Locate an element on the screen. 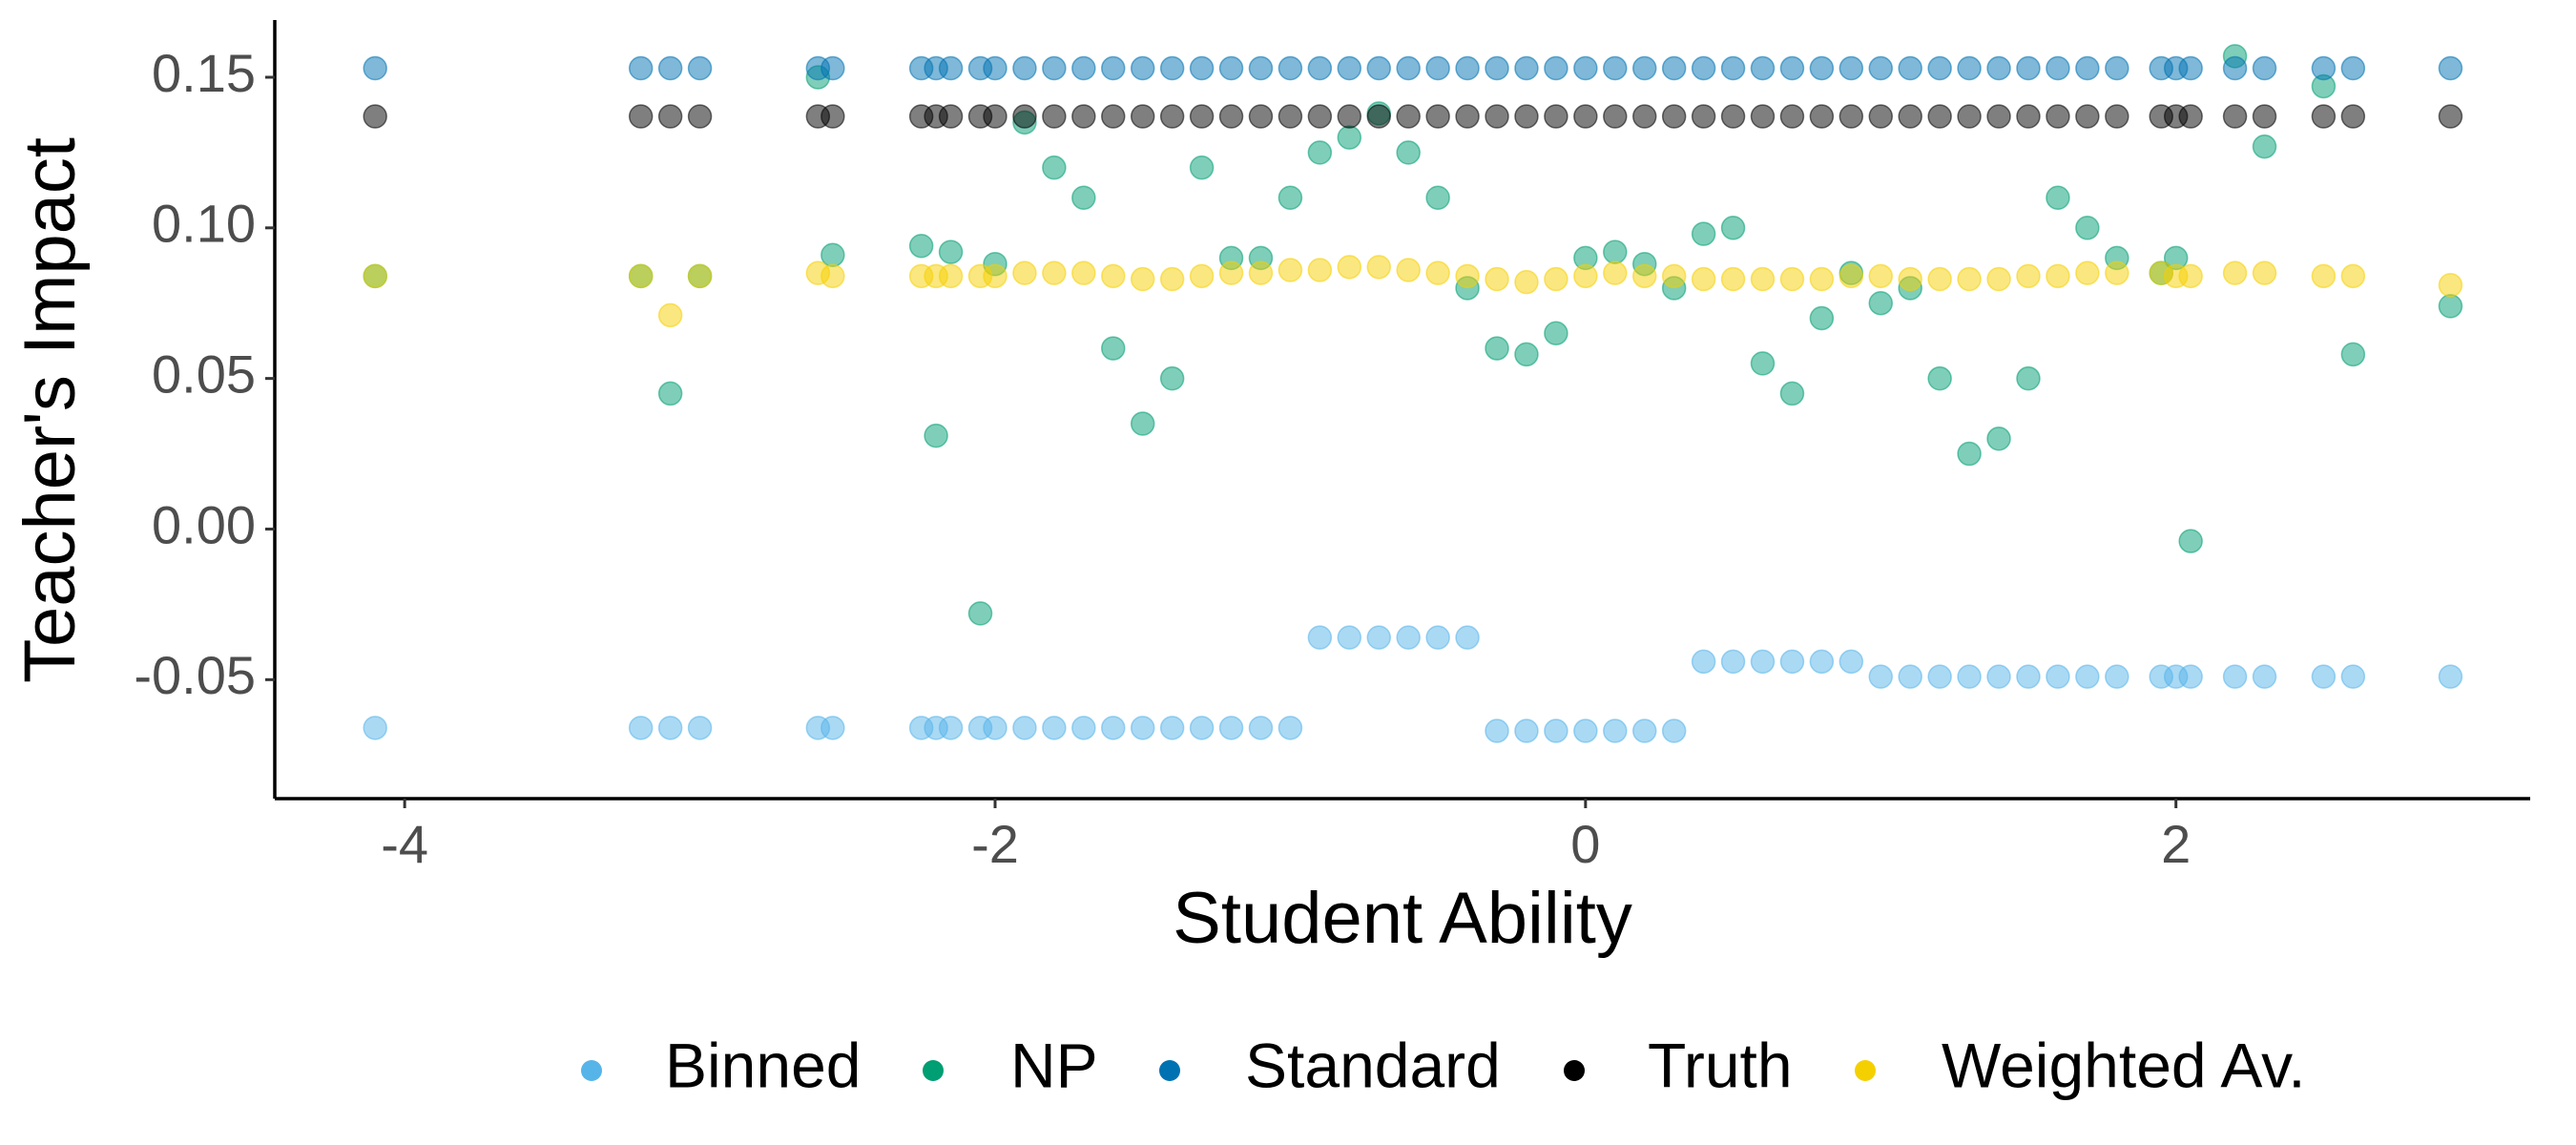  x-tick-label: -2 is located at coordinates (995, 844).